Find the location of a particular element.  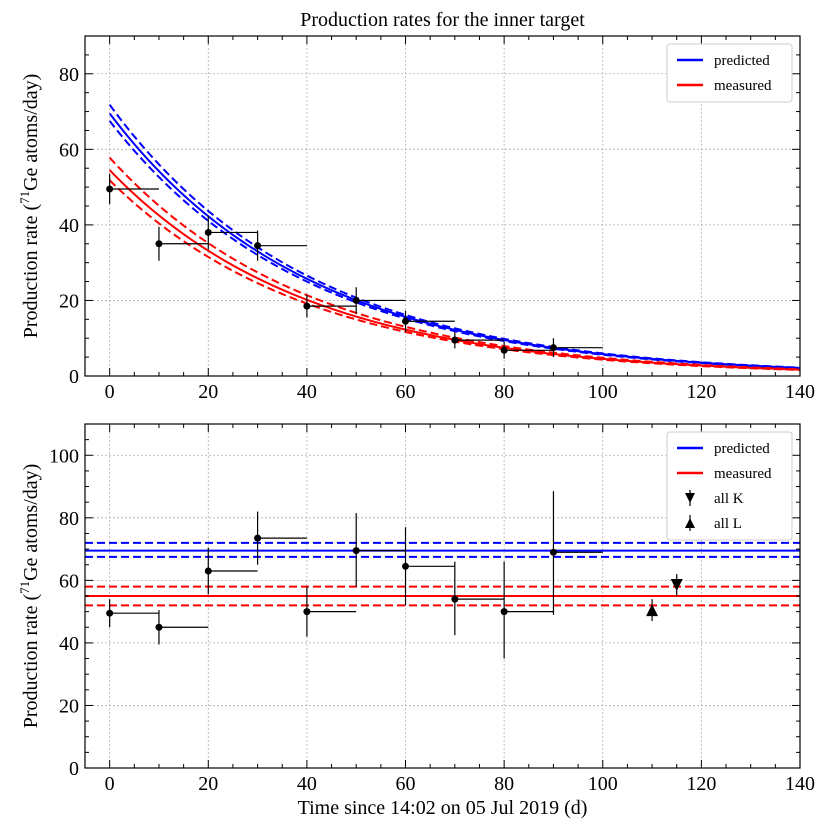

chart-title: Production rates for the inner target is located at coordinates (442, 20).